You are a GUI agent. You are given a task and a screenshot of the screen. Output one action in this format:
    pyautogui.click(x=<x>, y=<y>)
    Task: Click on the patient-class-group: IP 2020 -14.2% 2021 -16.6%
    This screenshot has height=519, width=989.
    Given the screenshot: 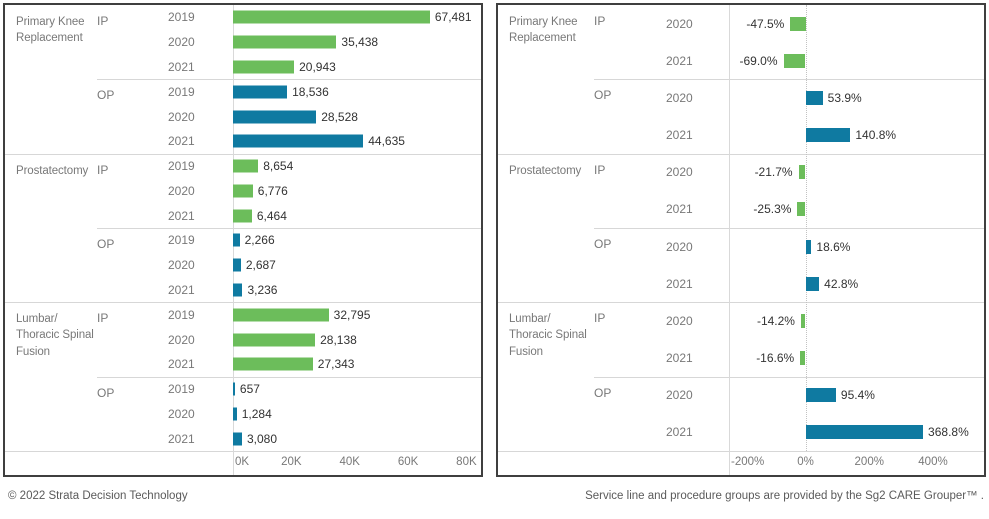 What is the action you would take?
    pyautogui.click(x=789, y=339)
    